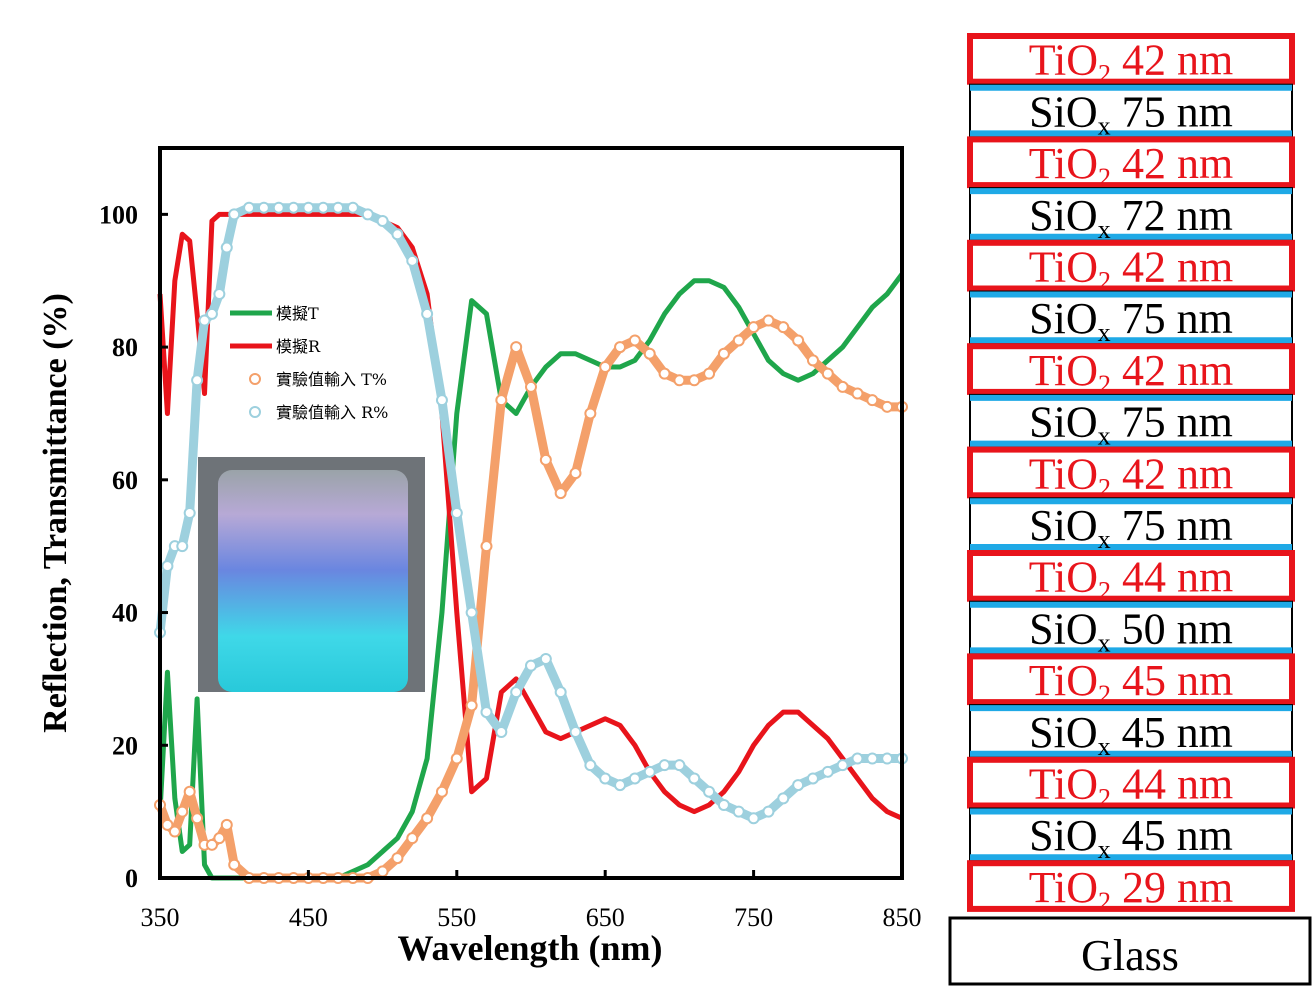  I want to click on y-axis-label: Reflection, Transmittance (%), so click(55, 513).